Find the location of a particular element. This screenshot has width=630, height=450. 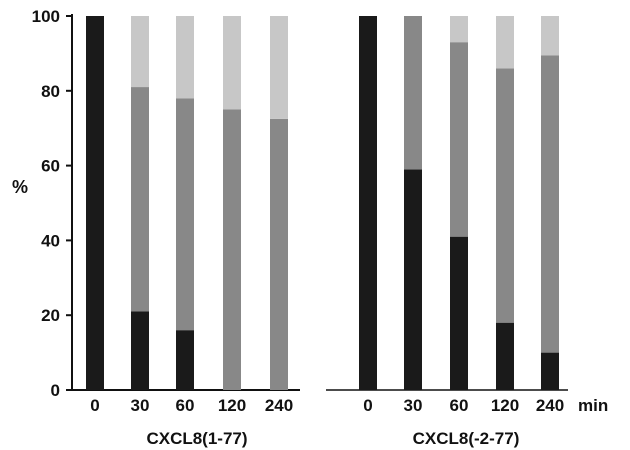

y-tick-label: 0 is located at coordinates (55, 390).